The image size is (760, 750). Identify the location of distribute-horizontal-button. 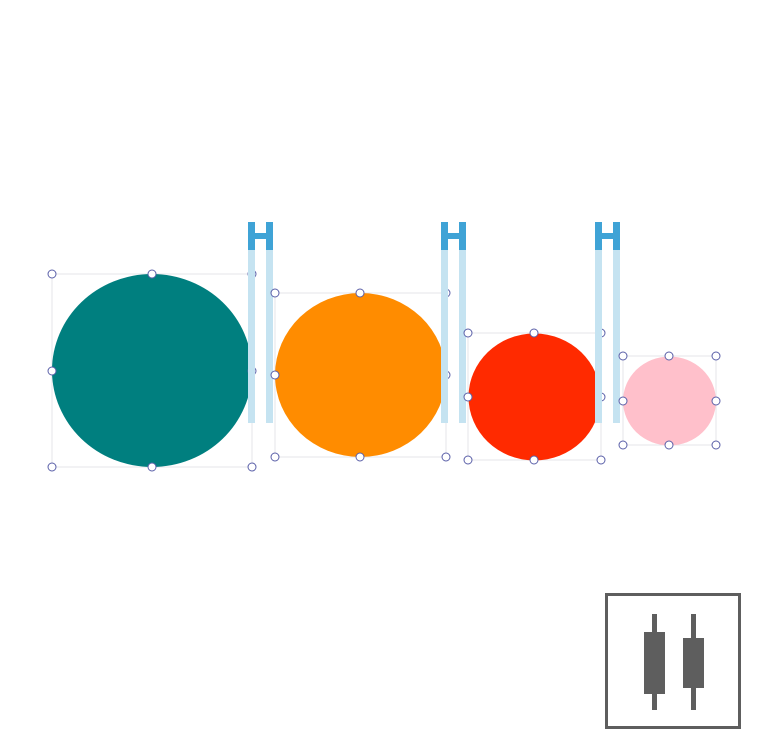
(673, 661).